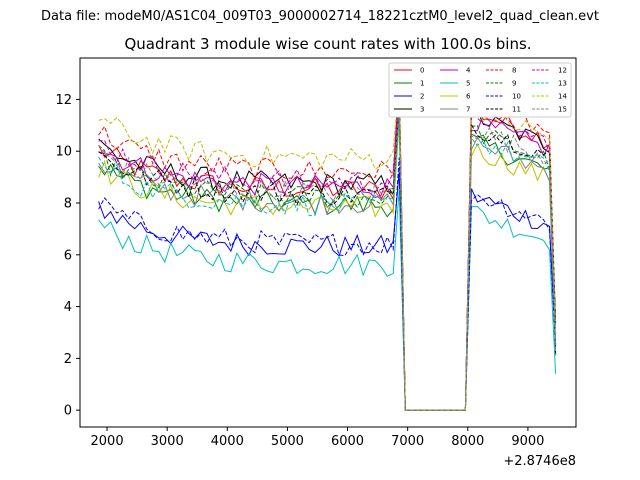  Describe the element at coordinates (467, 441) in the screenshot. I see `x-tick-label: 8000` at that location.